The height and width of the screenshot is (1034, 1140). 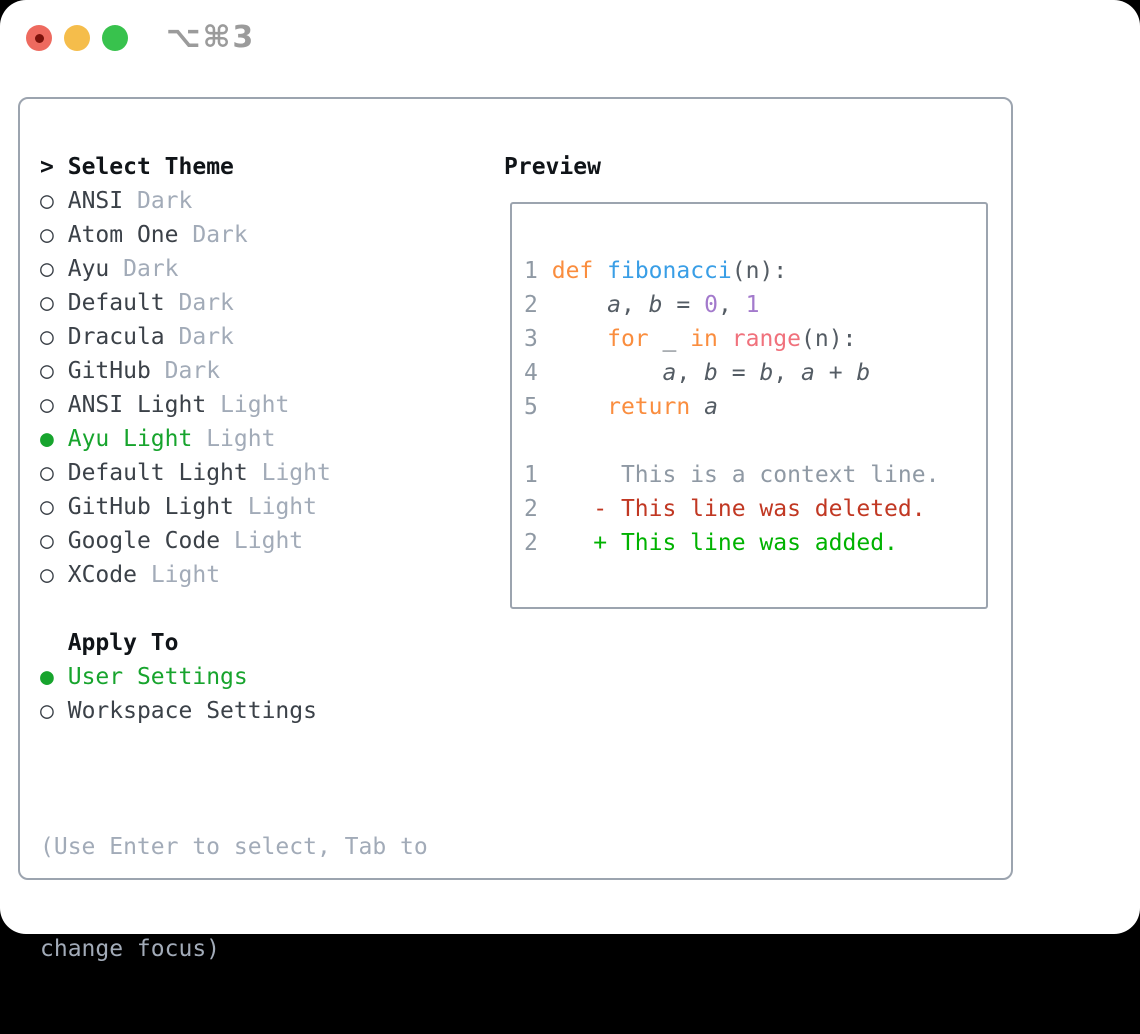 What do you see at coordinates (130, 439) in the screenshot?
I see `theme-name: Ayu Light` at bounding box center [130, 439].